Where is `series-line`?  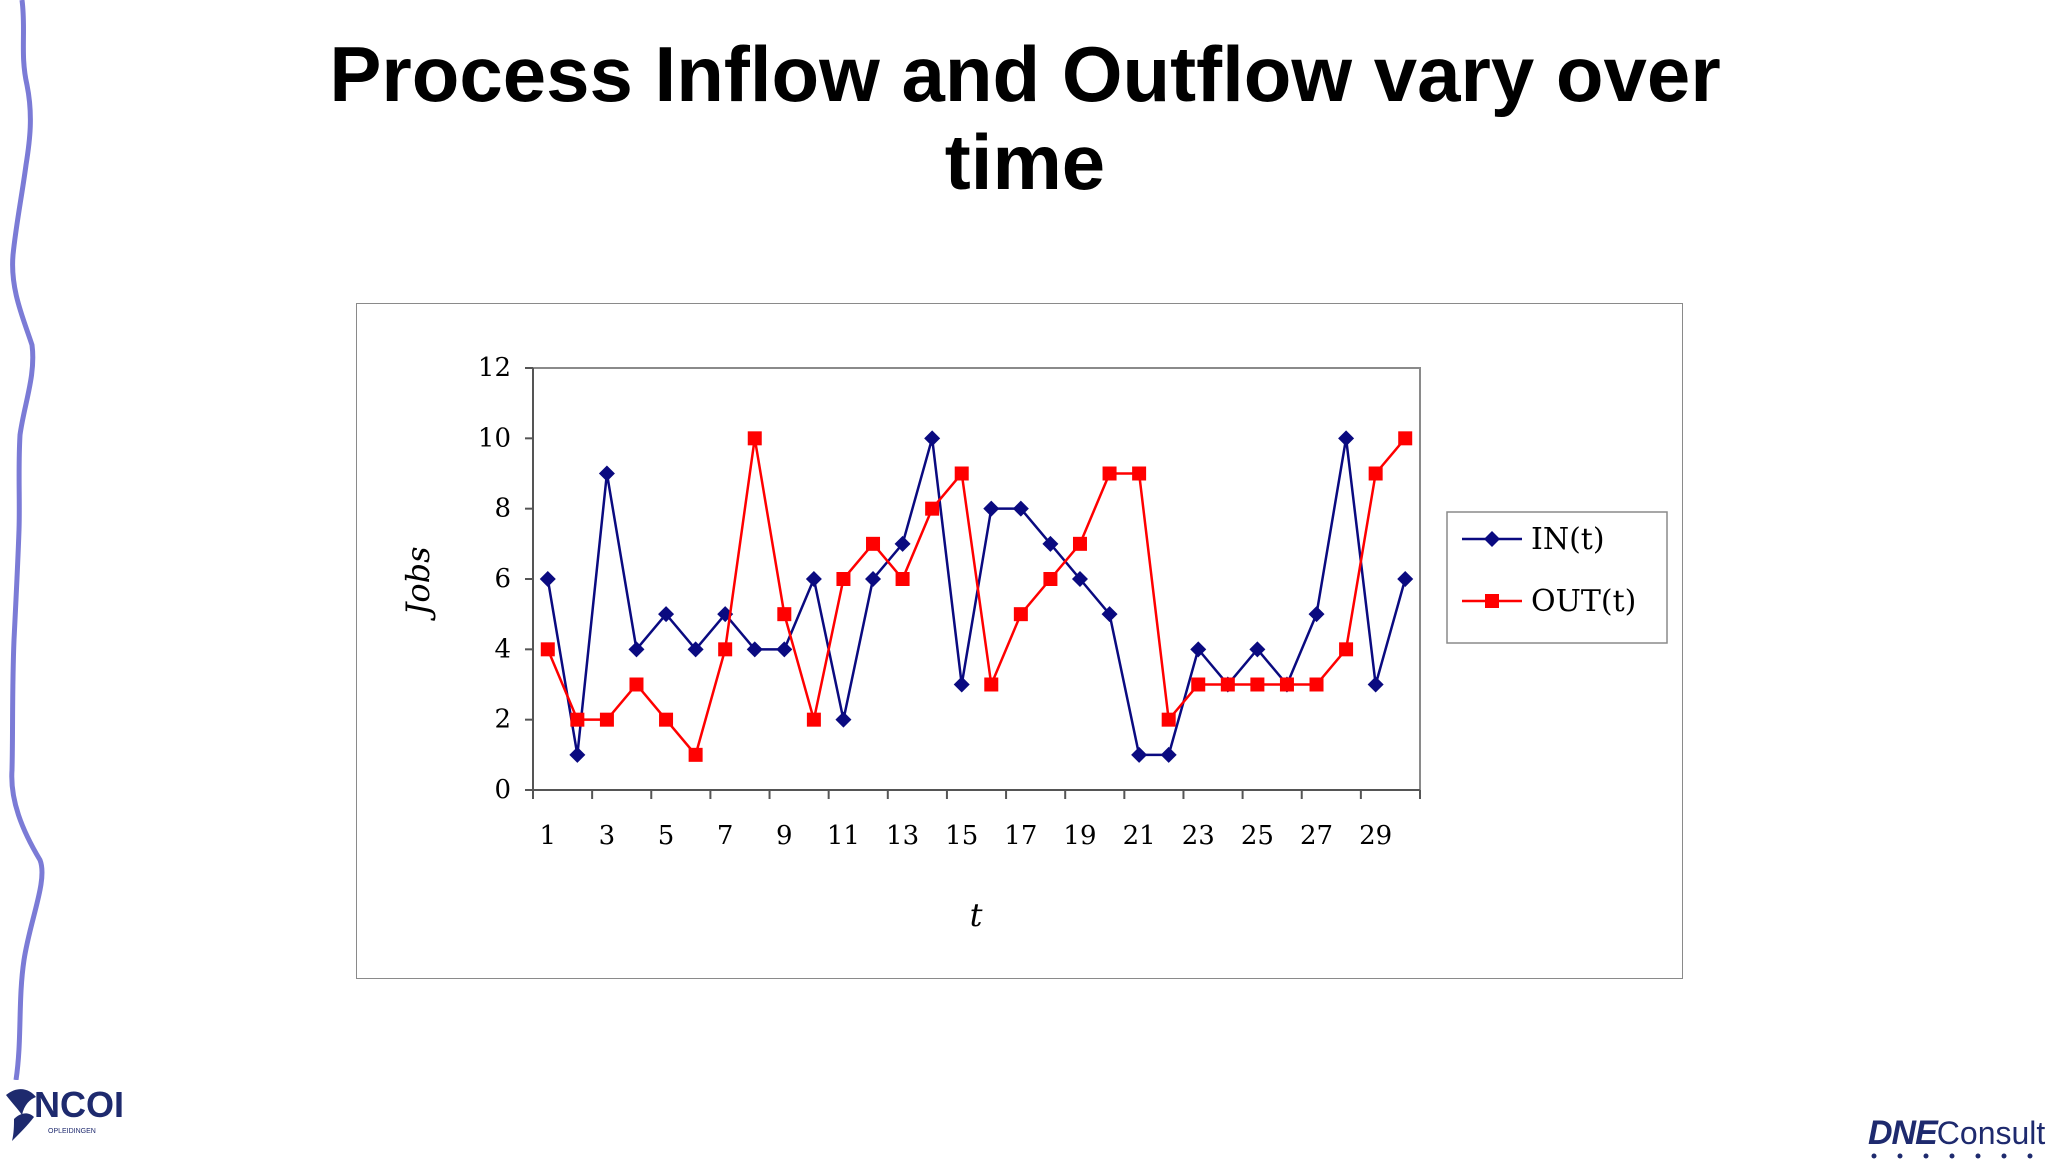 series-line is located at coordinates (976, 597).